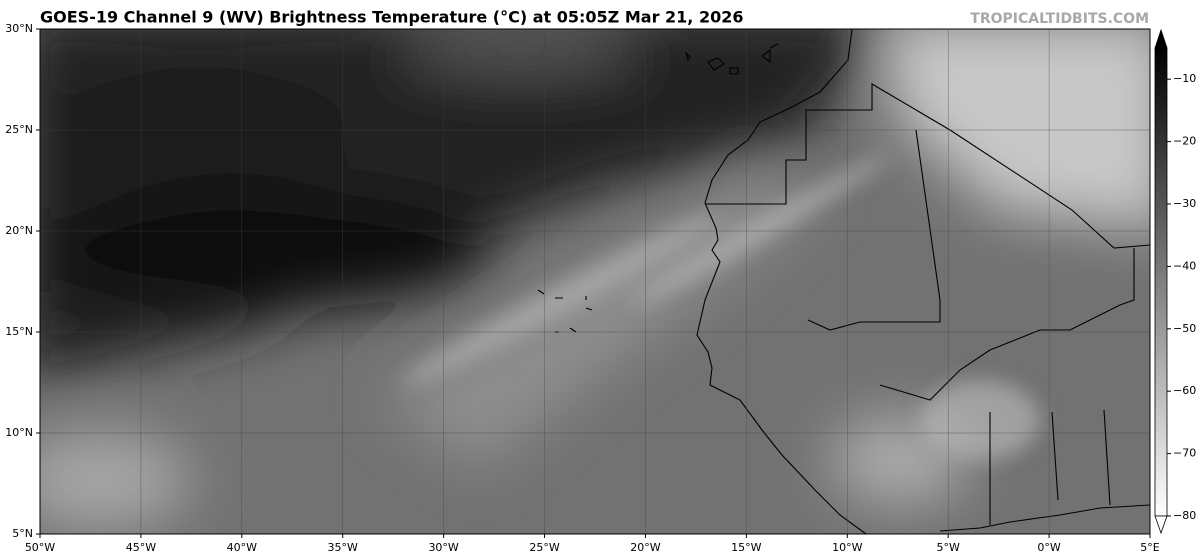 The height and width of the screenshot is (557, 1200). Describe the element at coordinates (19, 28) in the screenshot. I see `y-tick-label: 30°N` at that location.